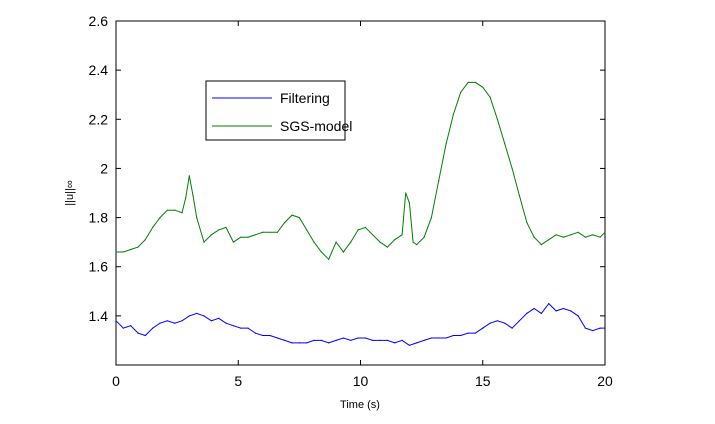 This screenshot has height=424, width=715. What do you see at coordinates (99, 267) in the screenshot?
I see `y-tick-label: 1.6` at bounding box center [99, 267].